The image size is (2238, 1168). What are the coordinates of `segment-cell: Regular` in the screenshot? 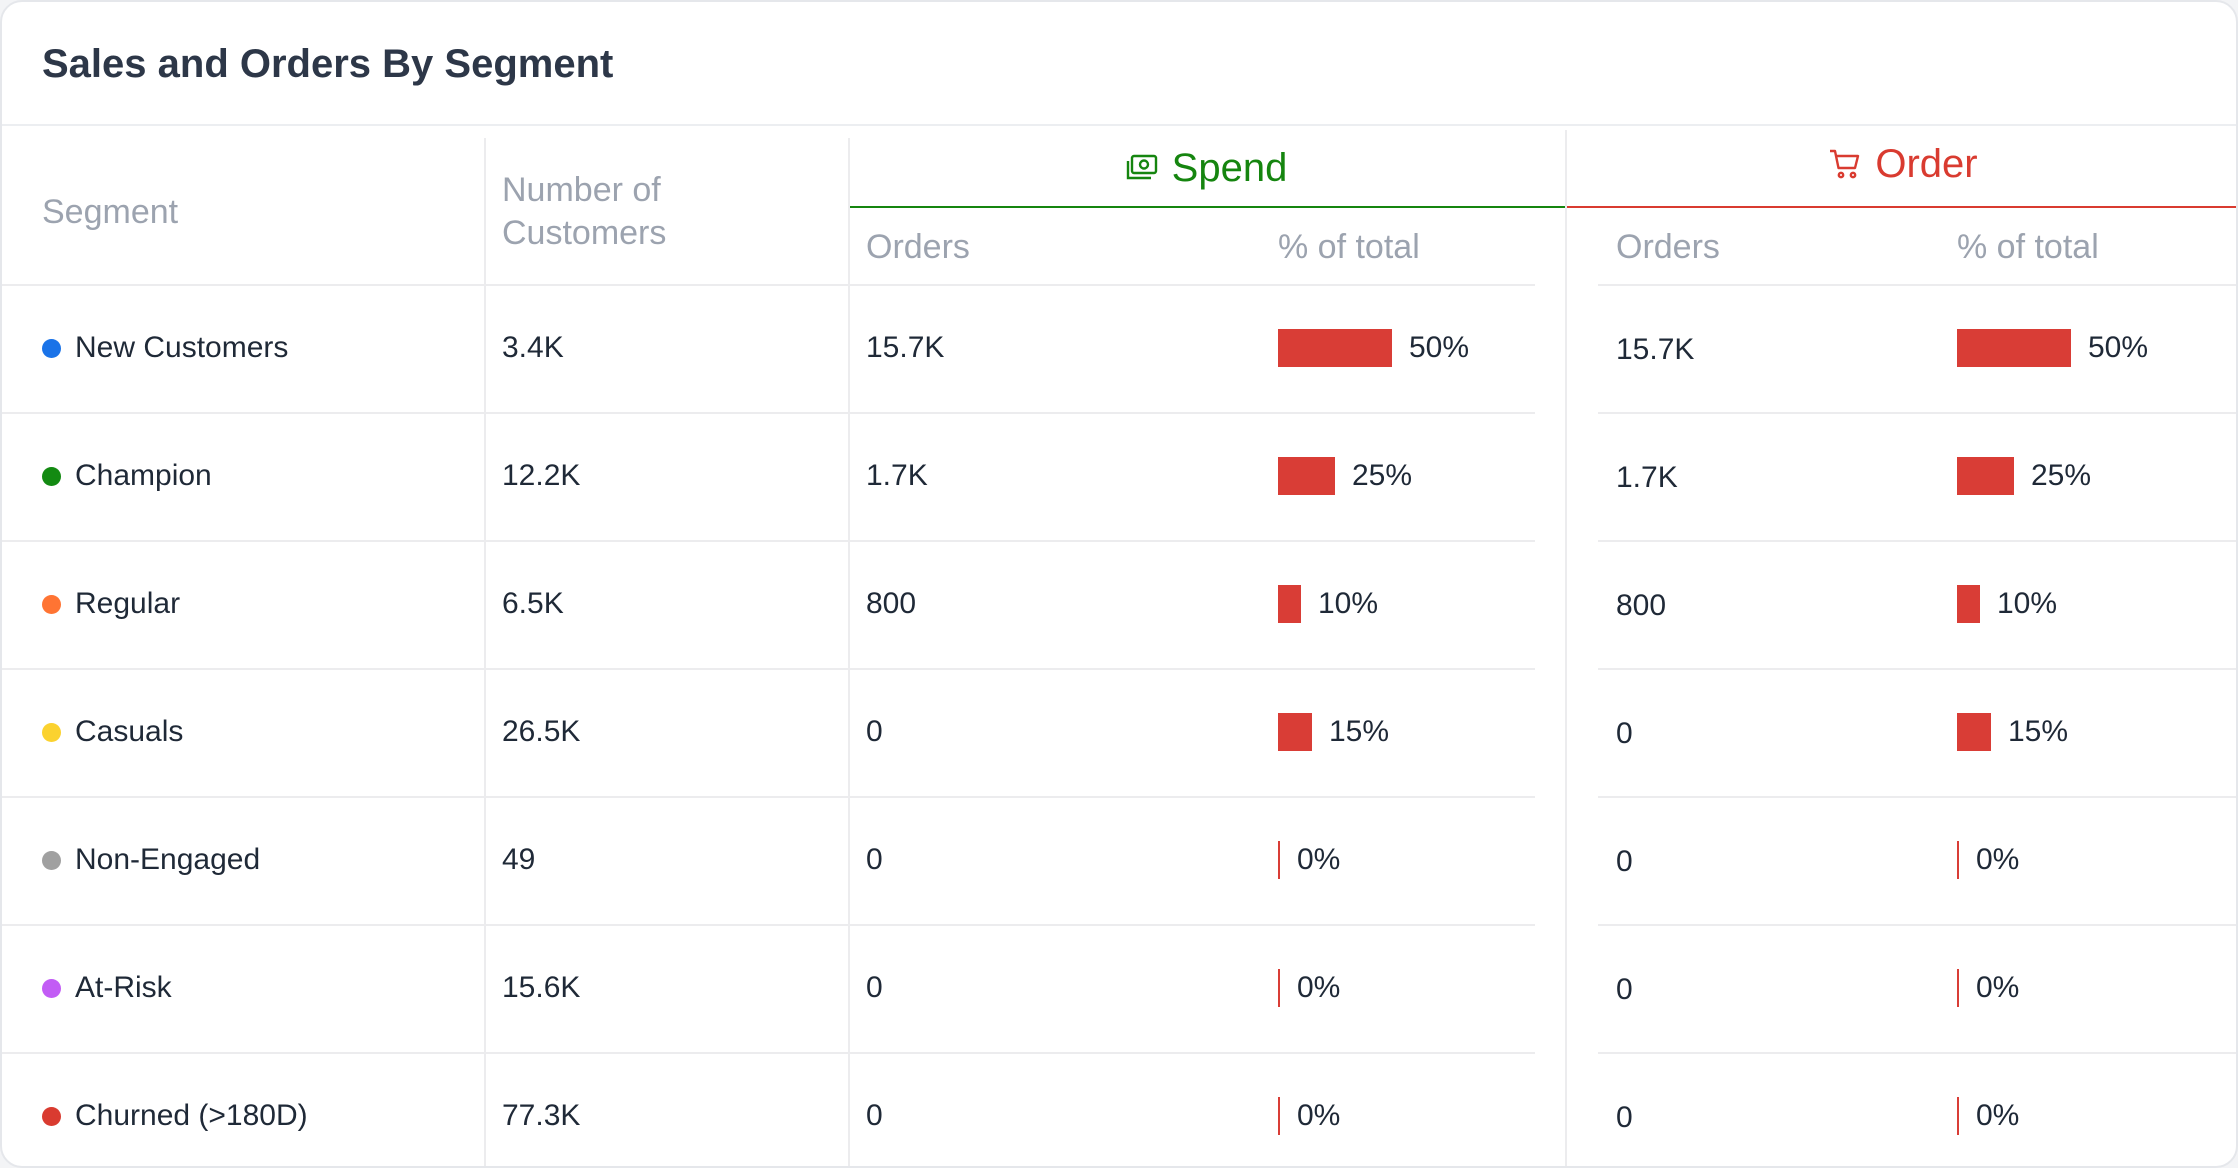 It's located at (111, 604).